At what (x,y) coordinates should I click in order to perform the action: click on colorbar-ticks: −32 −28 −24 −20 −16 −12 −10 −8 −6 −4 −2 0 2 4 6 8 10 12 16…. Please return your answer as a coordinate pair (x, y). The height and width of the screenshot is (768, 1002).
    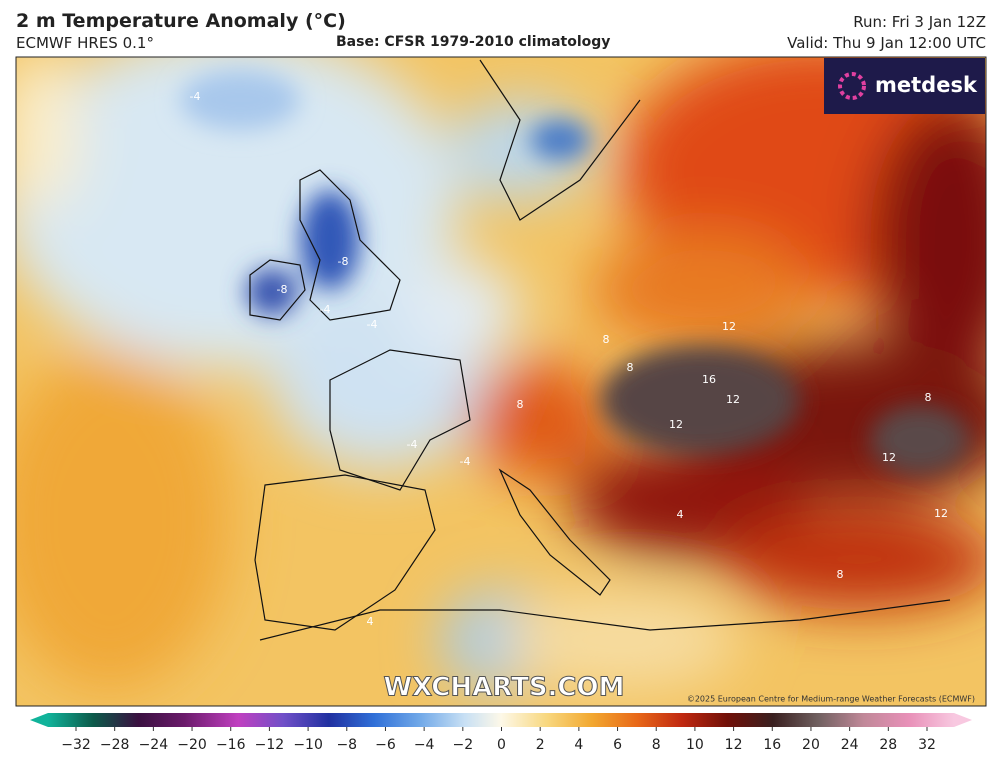
    Looking at the image, I should click on (498, 740).